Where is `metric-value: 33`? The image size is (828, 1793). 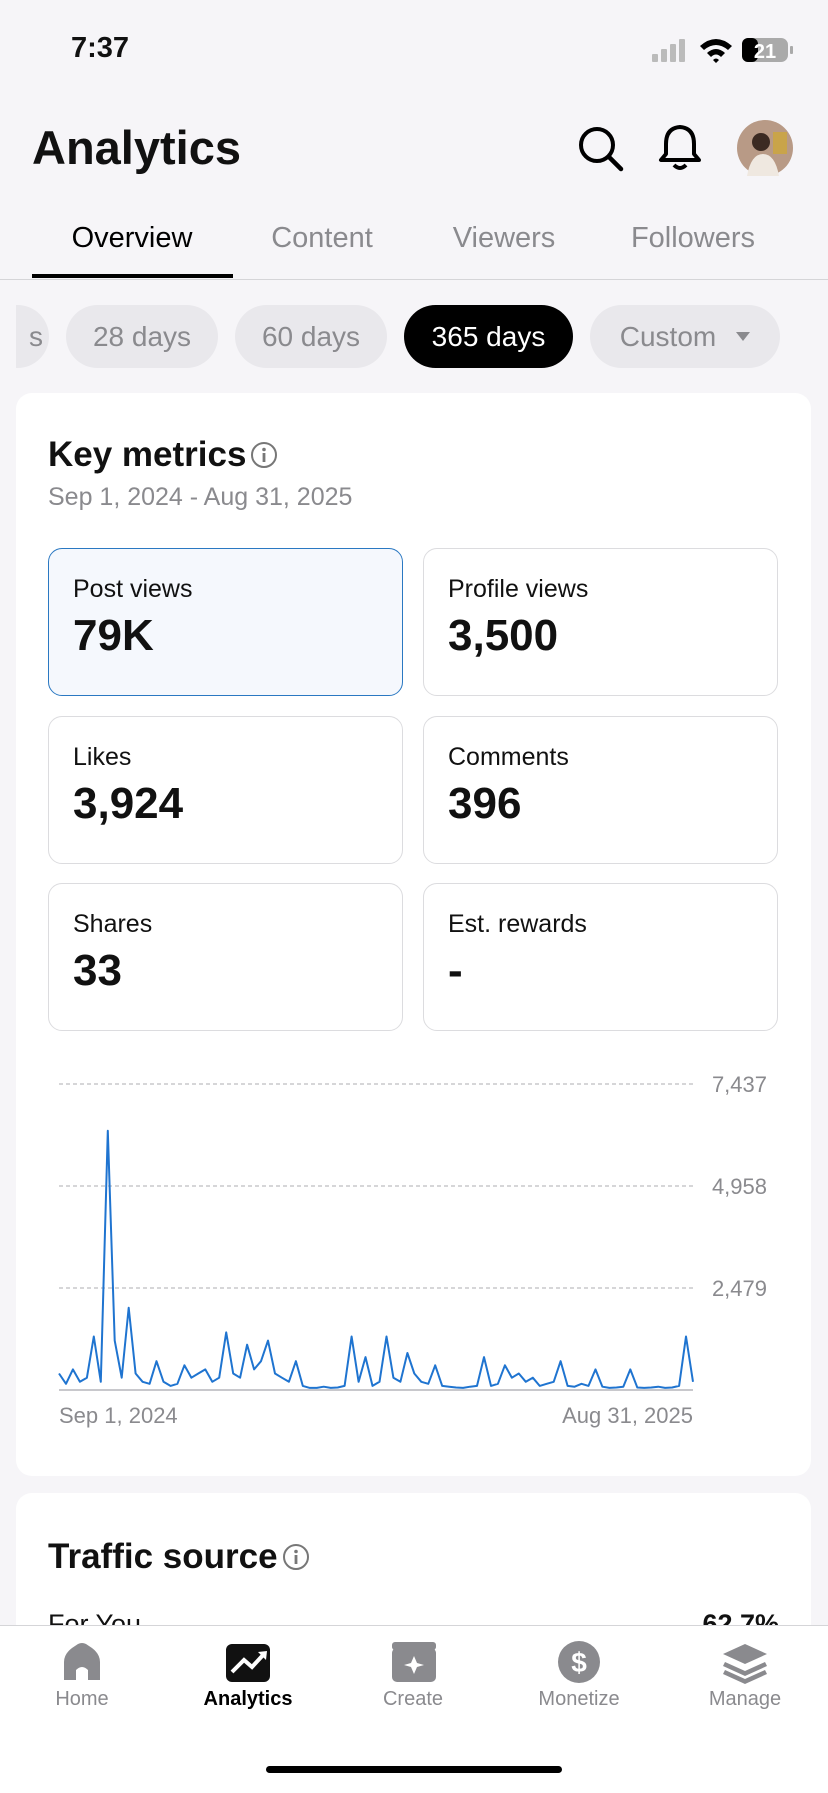
metric-value: 33 is located at coordinates (97, 970).